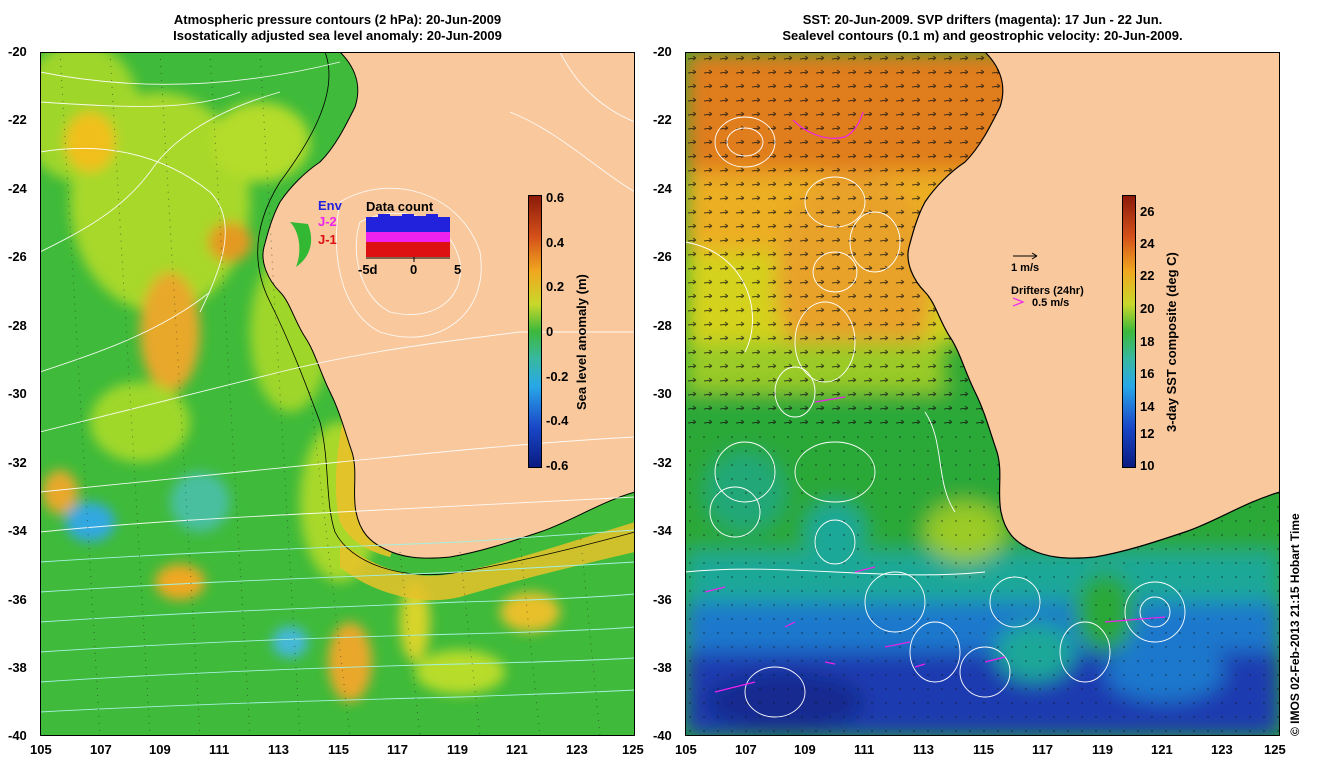 The width and height of the screenshot is (1320, 780). I want to click on right-ytick: -20, so click(662, 51).